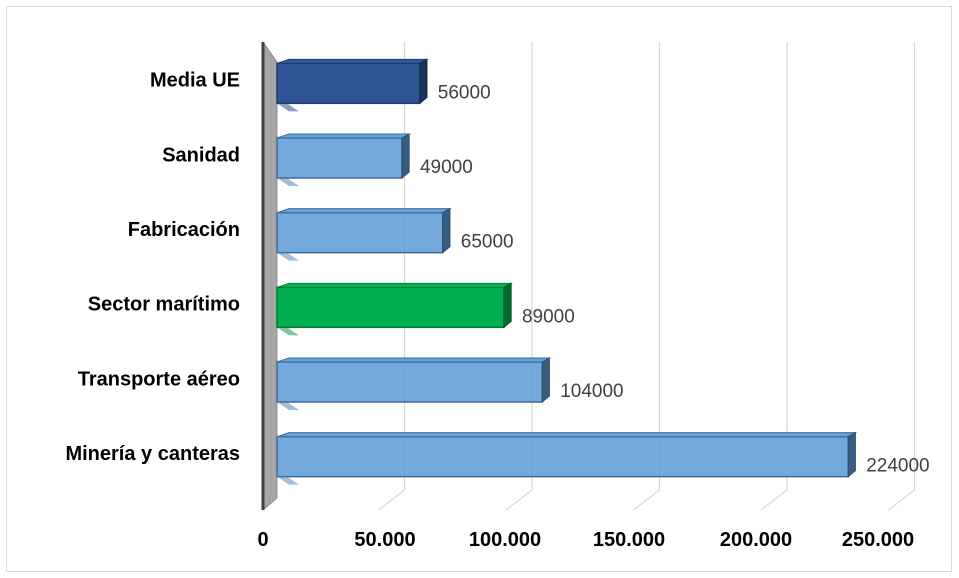 The image size is (959, 578). What do you see at coordinates (164, 305) in the screenshot?
I see `category-label-3: Sector marítimo` at bounding box center [164, 305].